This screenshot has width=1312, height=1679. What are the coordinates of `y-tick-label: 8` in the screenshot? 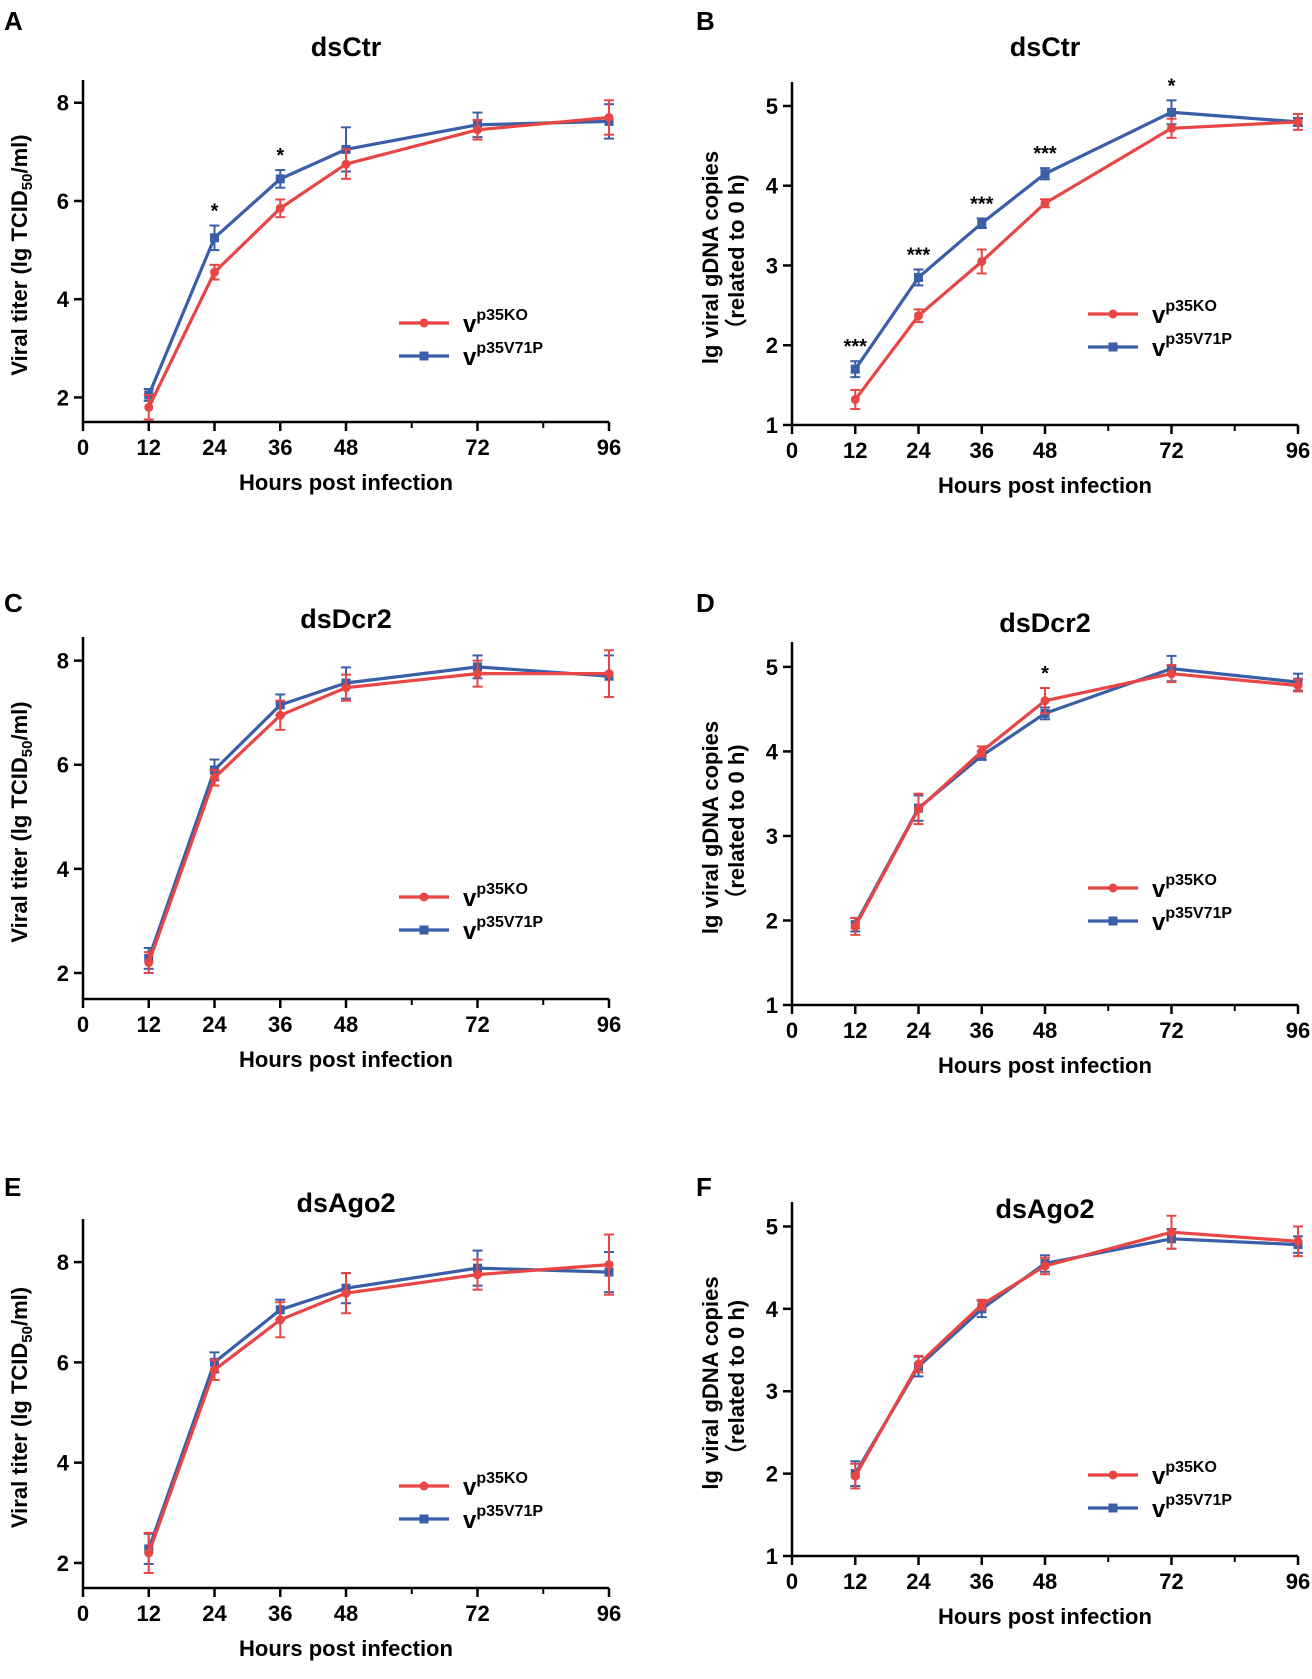 It's located at (63, 1262).